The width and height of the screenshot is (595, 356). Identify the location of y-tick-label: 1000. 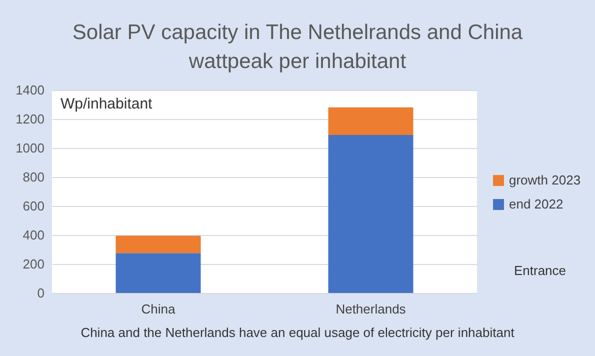
(30, 148).